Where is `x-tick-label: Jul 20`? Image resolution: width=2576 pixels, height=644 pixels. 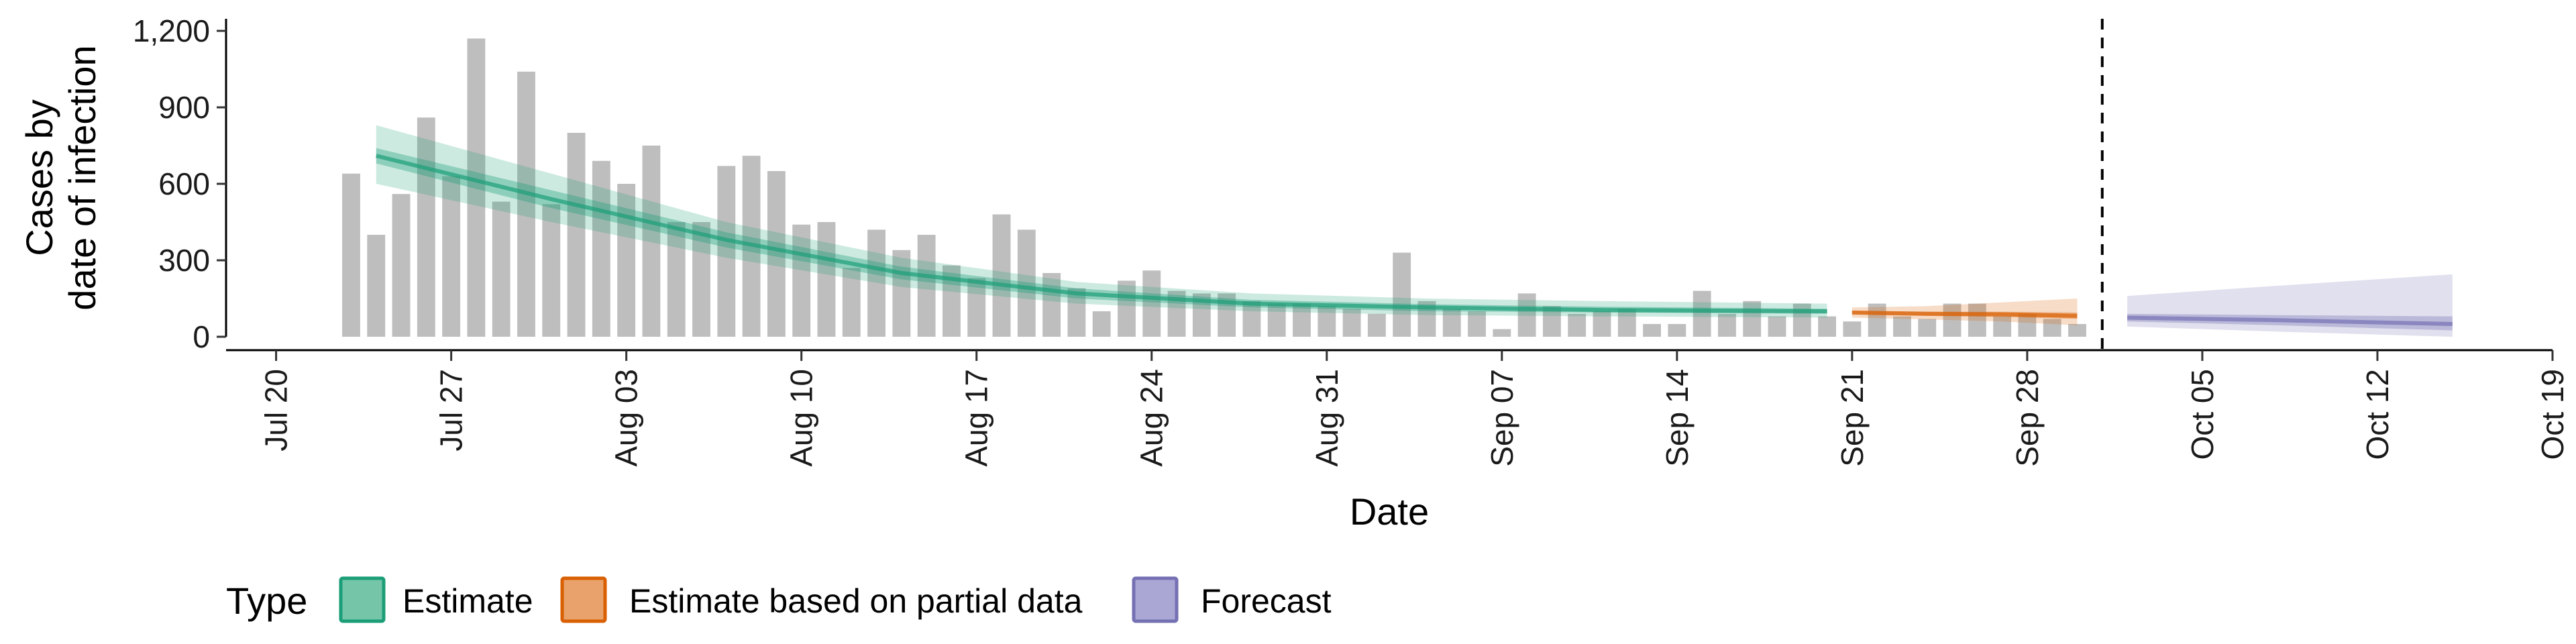
x-tick-label: Jul 20 is located at coordinates (276, 410).